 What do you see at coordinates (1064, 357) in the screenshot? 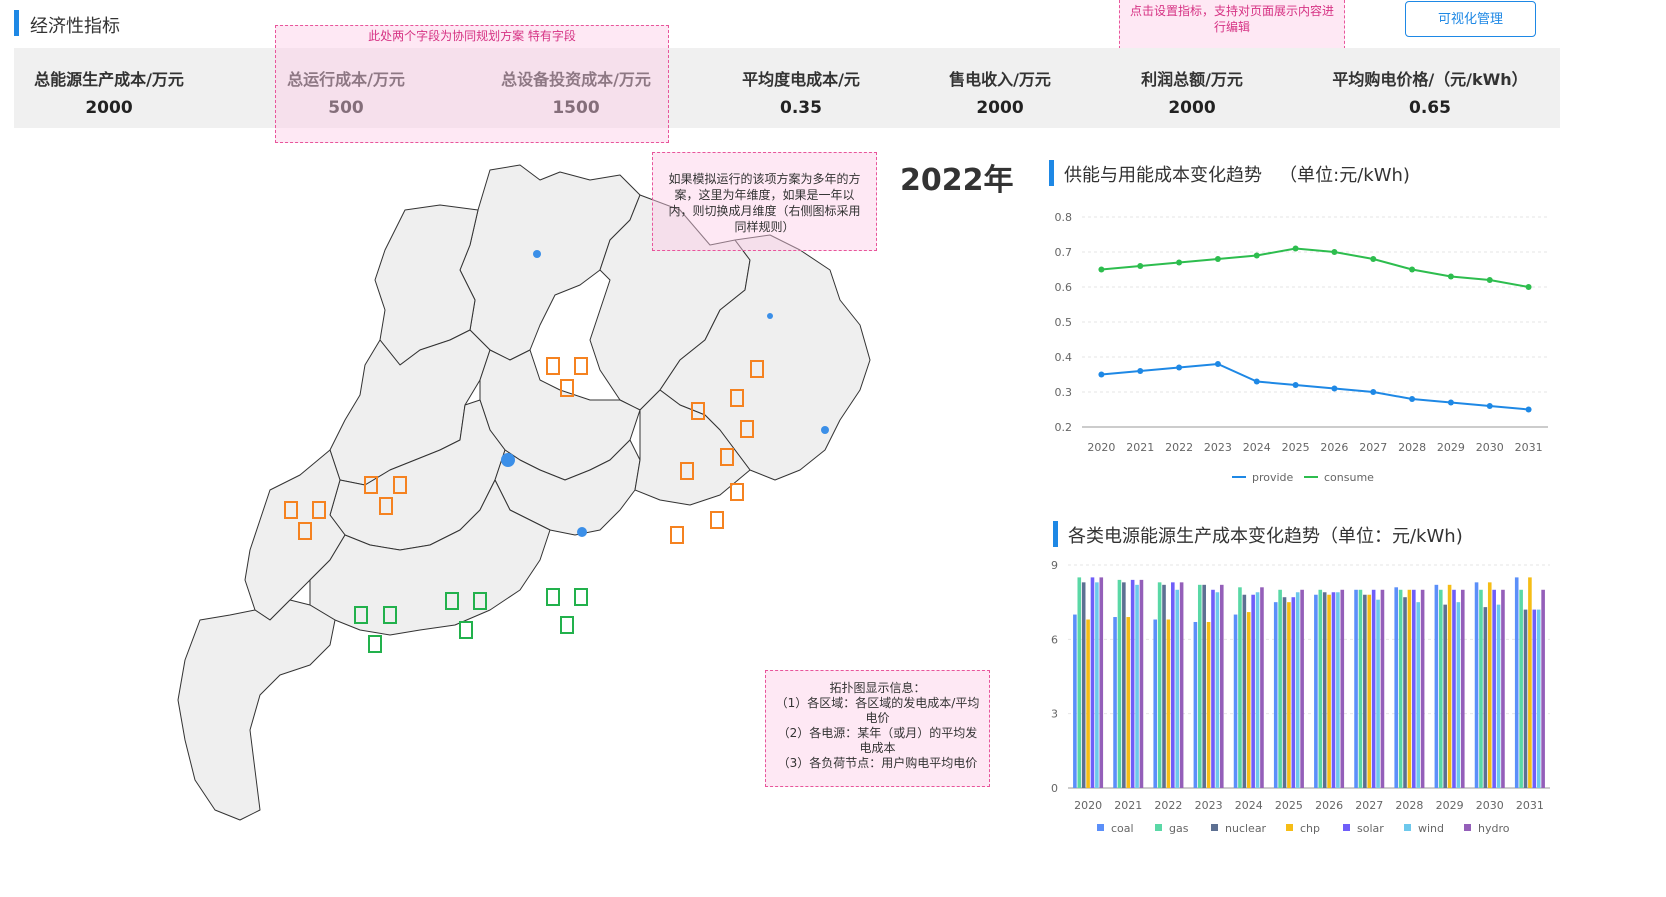
I see `y-tick-label: 0.4` at bounding box center [1064, 357].